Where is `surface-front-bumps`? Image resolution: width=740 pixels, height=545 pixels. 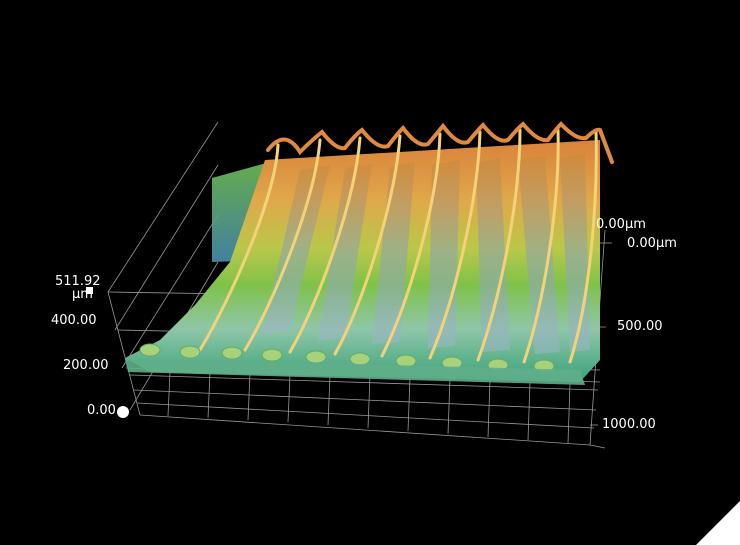
surface-front-bumps is located at coordinates (347, 358).